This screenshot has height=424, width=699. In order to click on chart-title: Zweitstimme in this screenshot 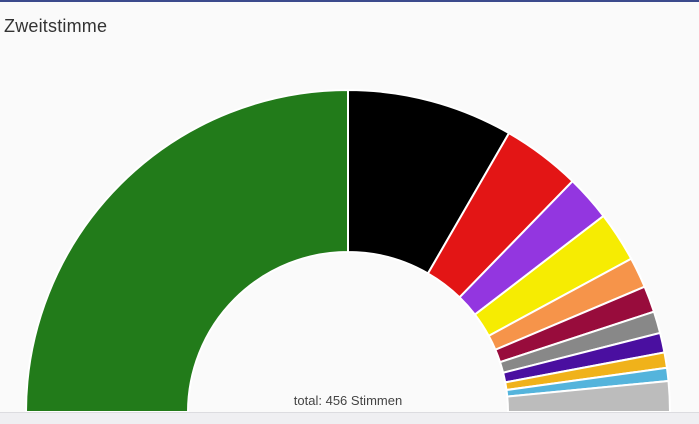, I will do `click(56, 26)`.